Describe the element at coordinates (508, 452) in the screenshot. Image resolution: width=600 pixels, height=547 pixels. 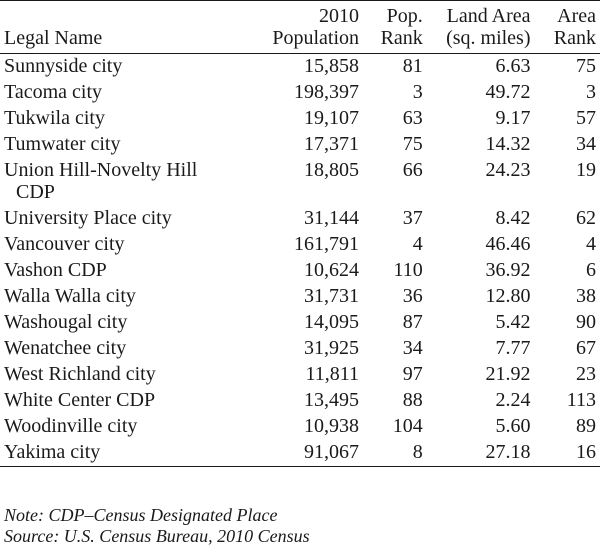
I see `cell-land-area: 27.18` at that location.